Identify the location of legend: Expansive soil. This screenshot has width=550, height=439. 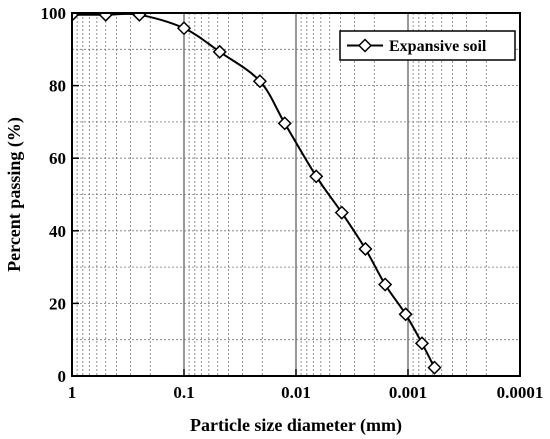
(427, 45).